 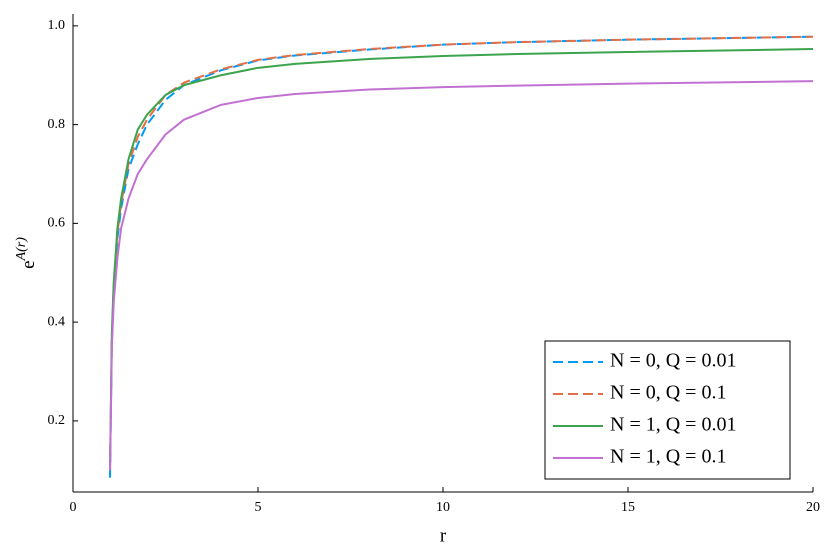 I want to click on legend-label: N = 1, Q = 0.01, so click(x=673, y=425).